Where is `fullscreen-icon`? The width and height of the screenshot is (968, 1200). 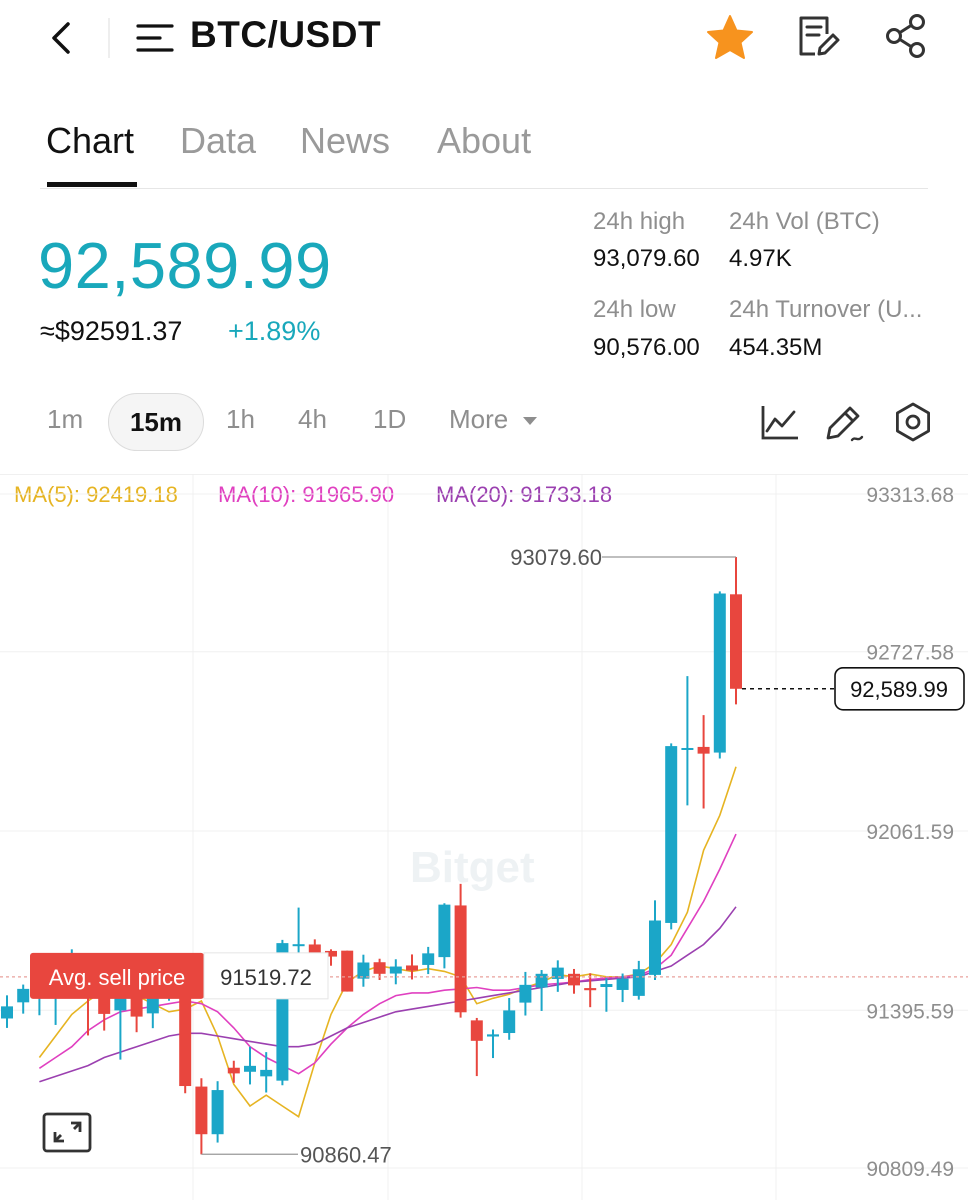 fullscreen-icon is located at coordinates (67, 1132).